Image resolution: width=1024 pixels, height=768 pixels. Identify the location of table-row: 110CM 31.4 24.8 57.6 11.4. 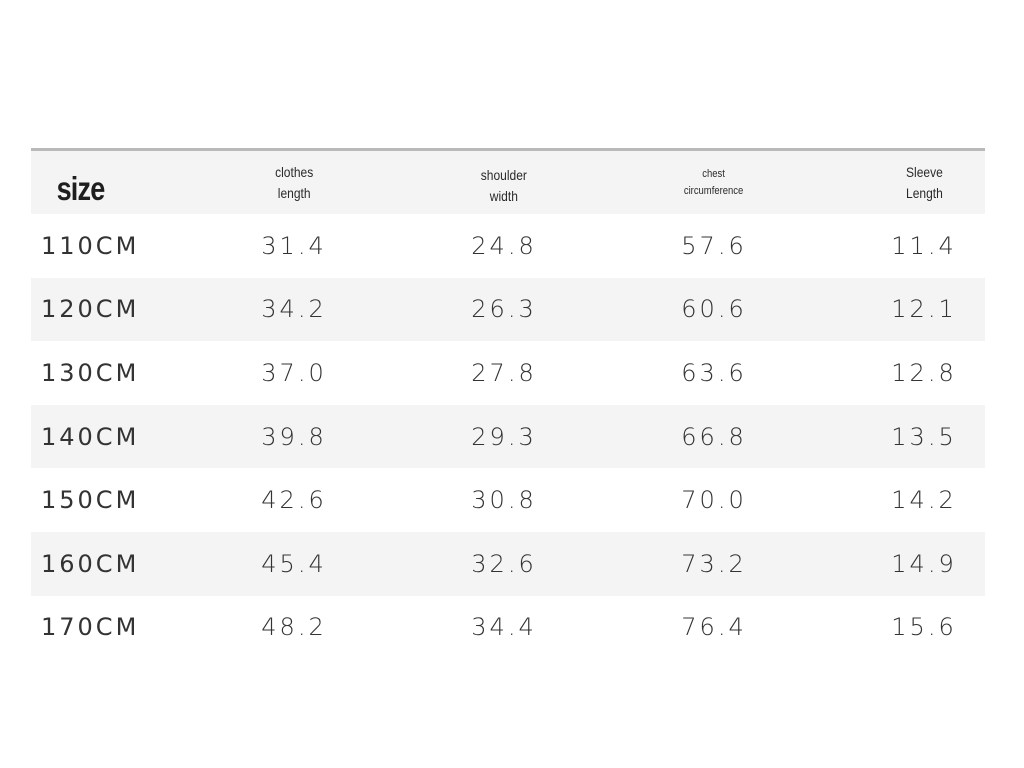
(508, 246).